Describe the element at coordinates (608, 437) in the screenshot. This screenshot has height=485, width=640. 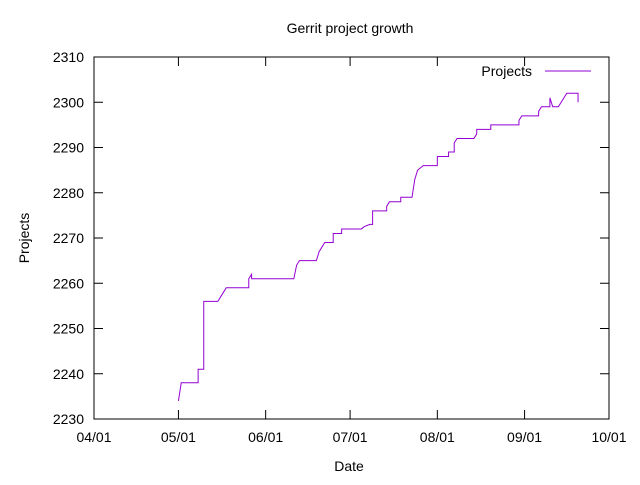
I see `x-tick-label: 10/01` at that location.